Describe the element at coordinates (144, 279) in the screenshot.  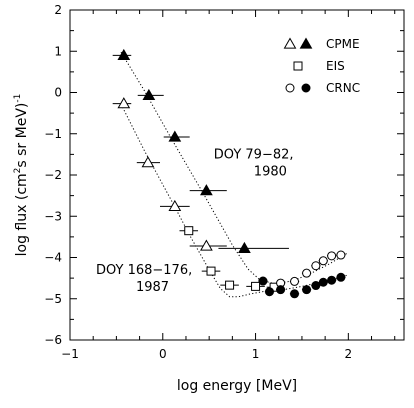
I see `annotation: DOY 168−176, 1987` at that location.